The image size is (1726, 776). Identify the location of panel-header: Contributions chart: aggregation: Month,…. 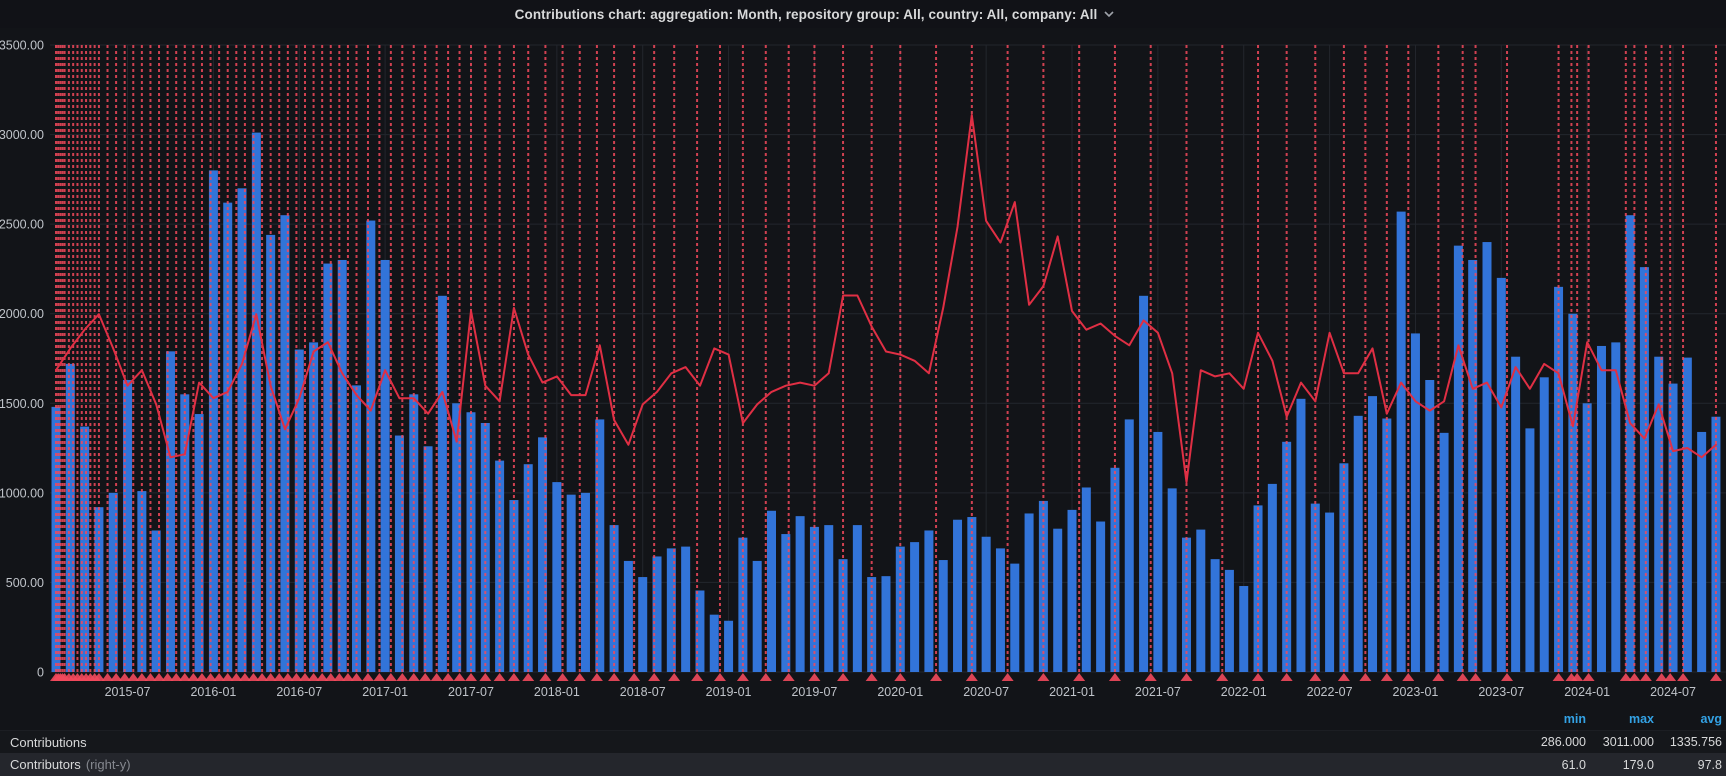
(863, 14).